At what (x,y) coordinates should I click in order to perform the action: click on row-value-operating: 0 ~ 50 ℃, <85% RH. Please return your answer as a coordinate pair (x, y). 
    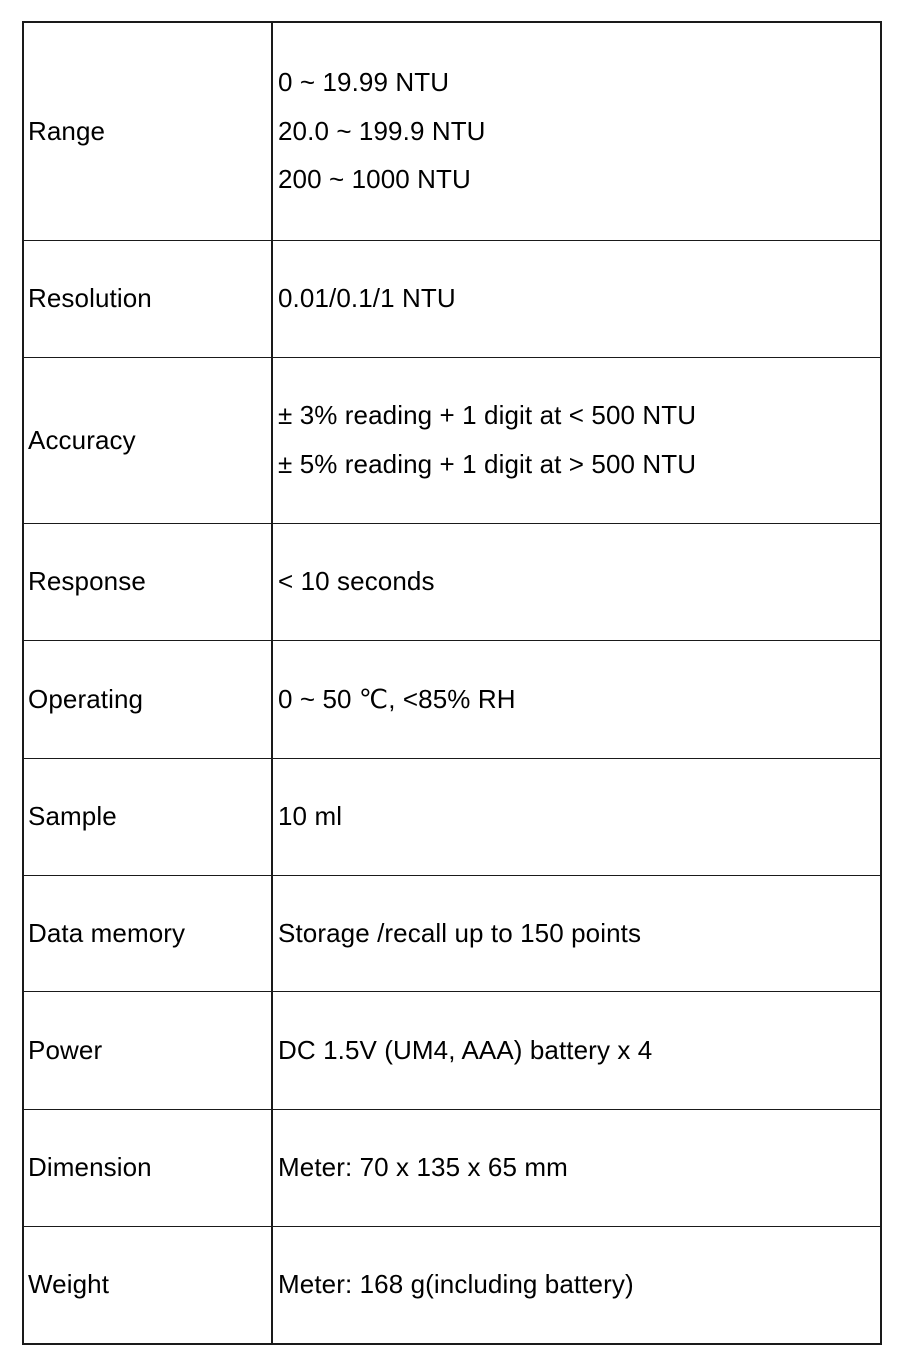
    Looking at the image, I should click on (576, 699).